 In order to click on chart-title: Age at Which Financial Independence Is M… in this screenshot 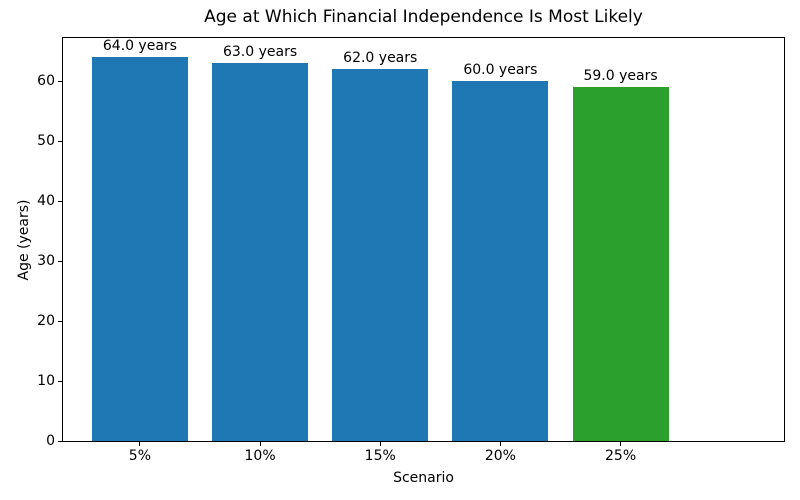, I will do `click(423, 17)`.